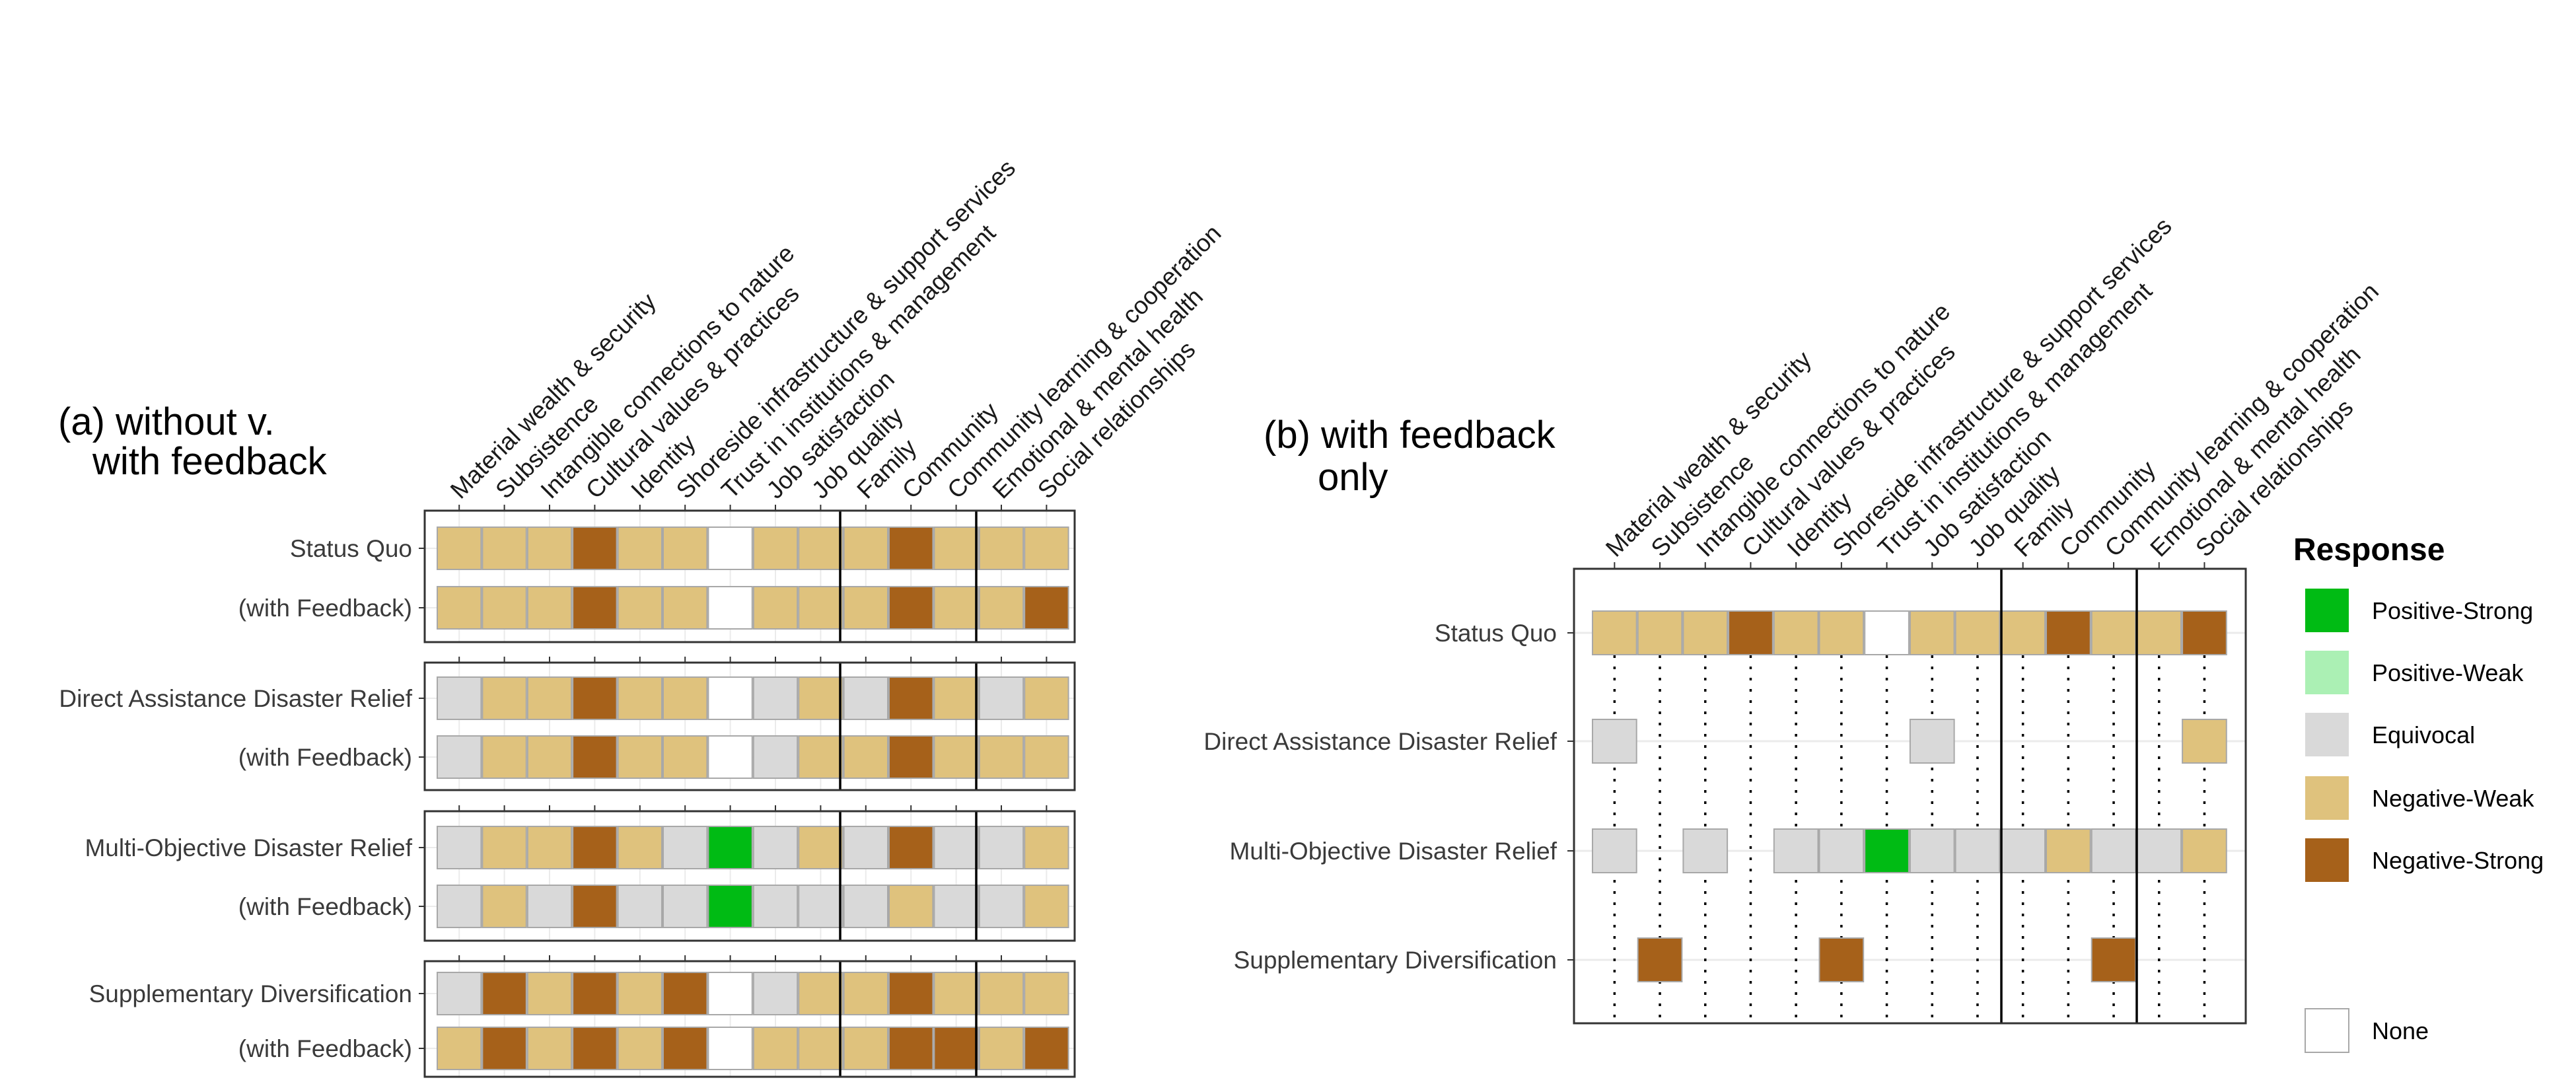 The height and width of the screenshot is (1090, 2576). What do you see at coordinates (1715, 741) in the screenshot?
I see `panel-b-row-direct-assistance-disaster-relief: Direct Assistance Disaster Relief` at bounding box center [1715, 741].